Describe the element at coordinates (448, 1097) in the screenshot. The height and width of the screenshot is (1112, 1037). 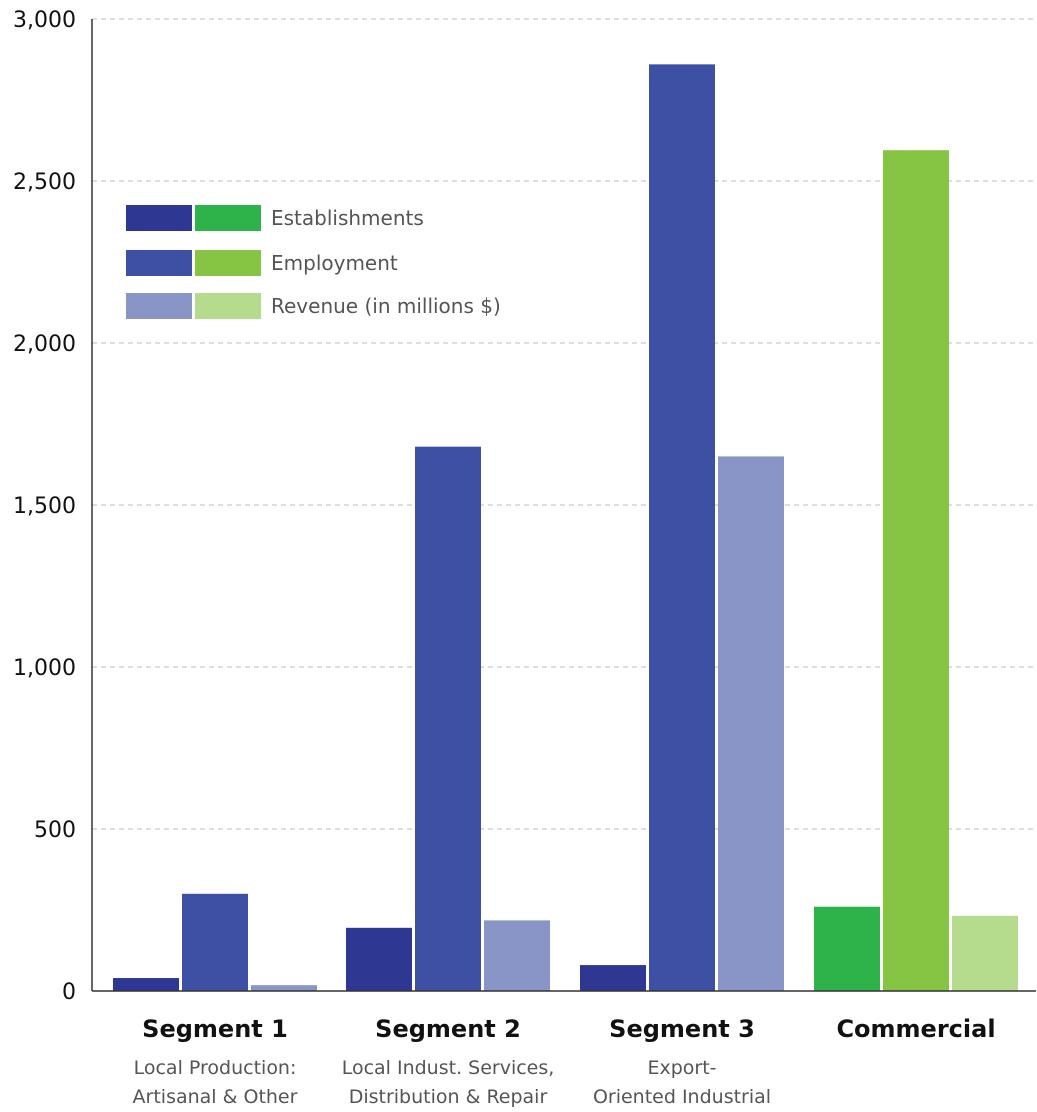
I see `category-sublabel: Distribution & Repair` at that location.